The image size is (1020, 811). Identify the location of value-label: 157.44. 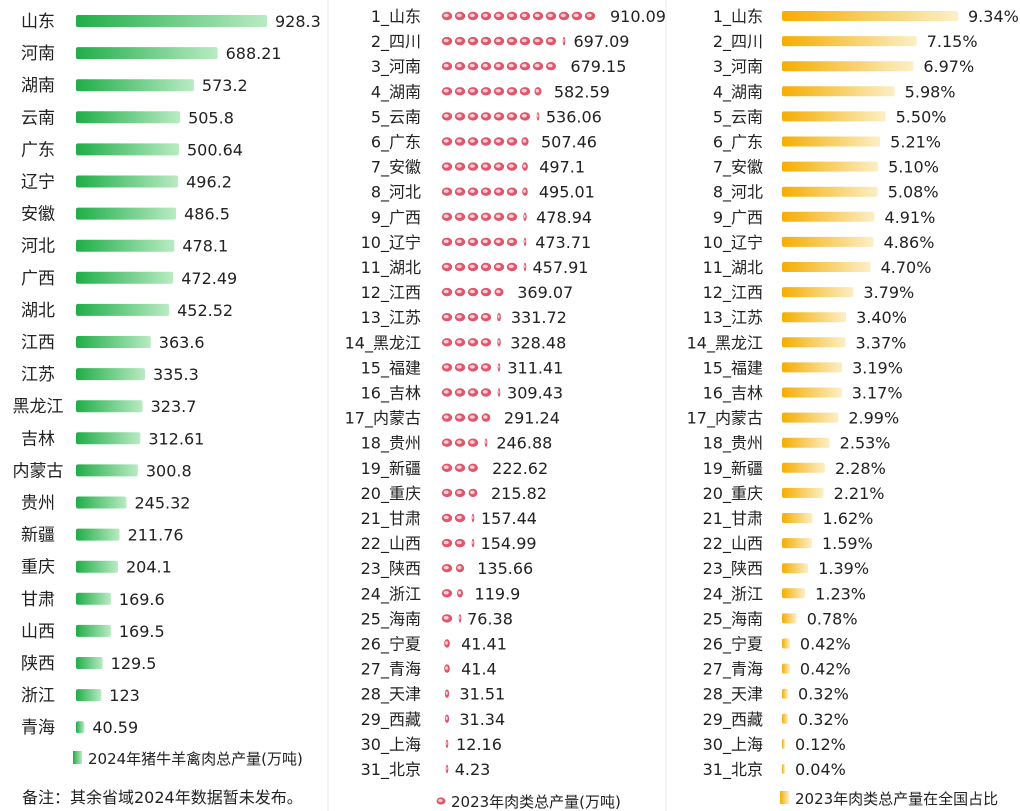
(509, 518).